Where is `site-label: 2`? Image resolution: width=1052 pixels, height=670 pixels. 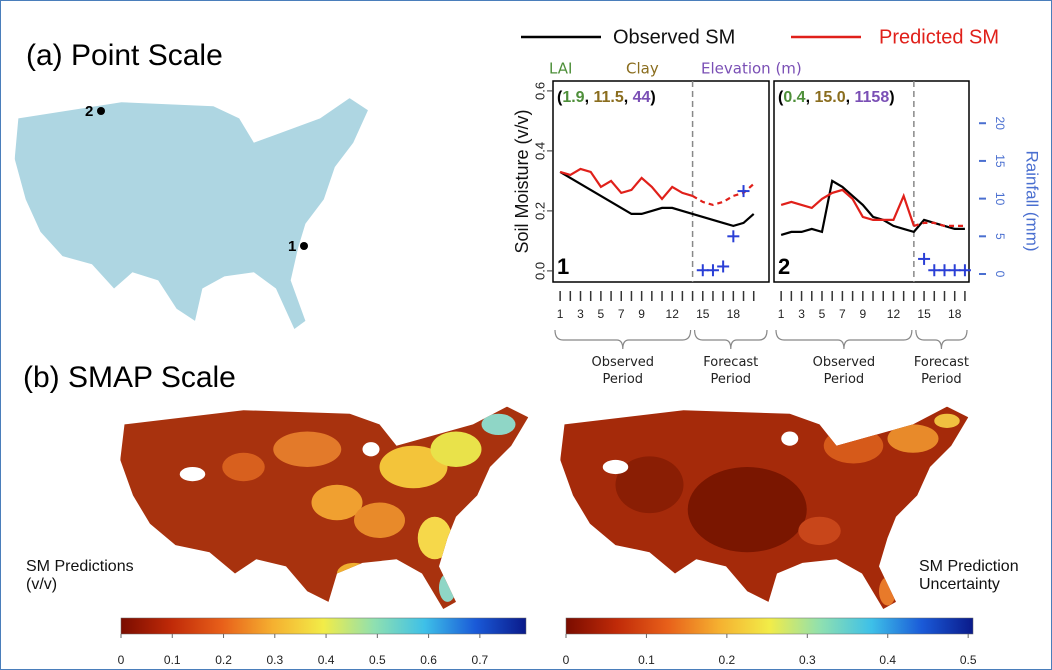 site-label: 2 is located at coordinates (89, 111).